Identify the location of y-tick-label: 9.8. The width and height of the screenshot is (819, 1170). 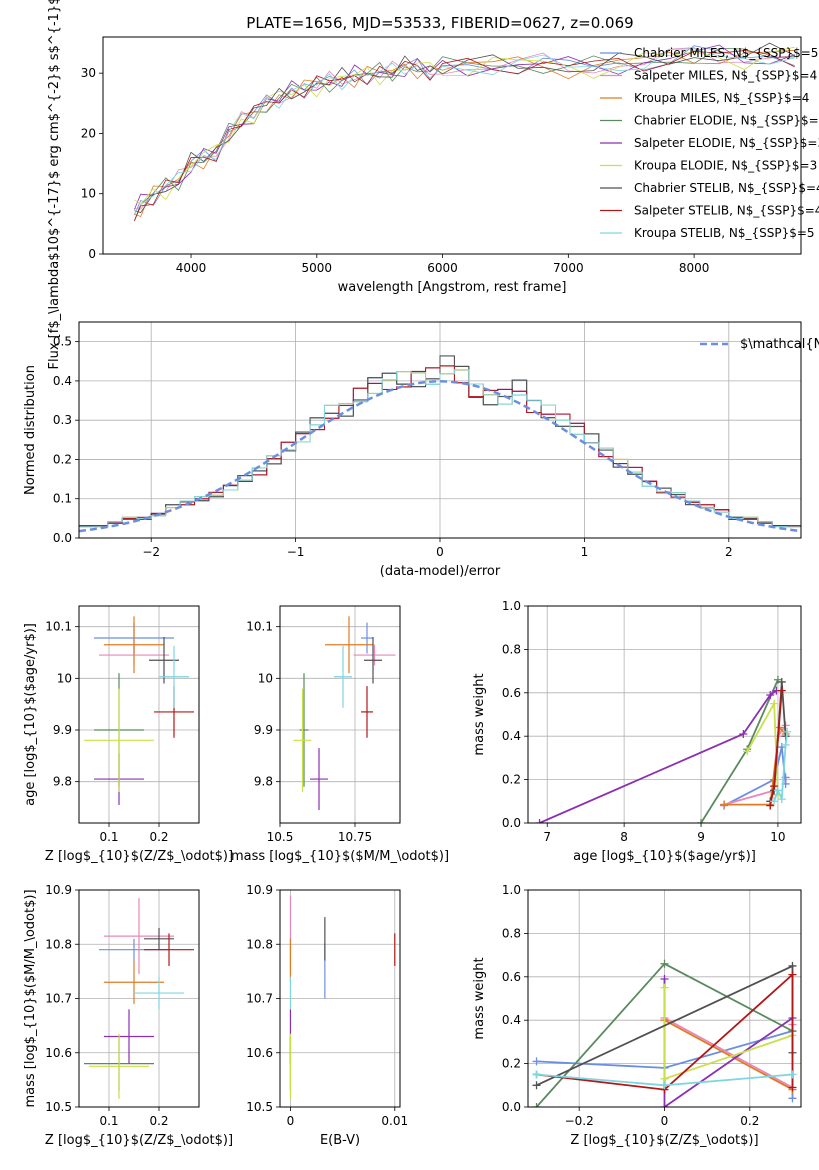
(62, 782).